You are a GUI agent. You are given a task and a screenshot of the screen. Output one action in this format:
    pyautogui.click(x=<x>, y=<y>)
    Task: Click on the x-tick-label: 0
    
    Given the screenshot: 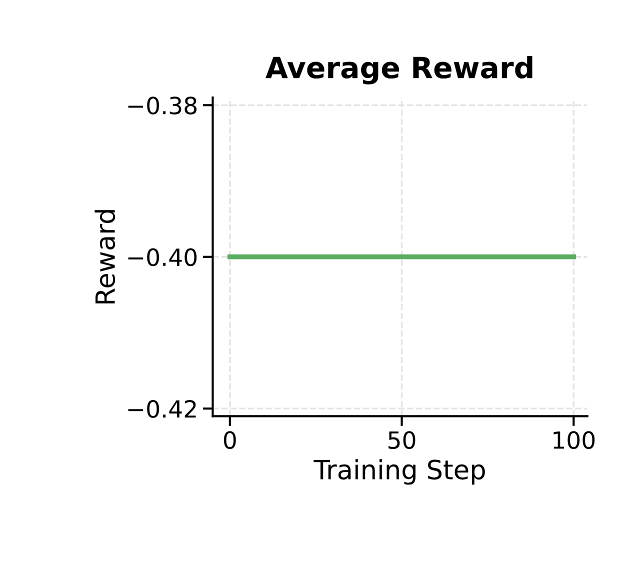 What is the action you would take?
    pyautogui.click(x=230, y=440)
    